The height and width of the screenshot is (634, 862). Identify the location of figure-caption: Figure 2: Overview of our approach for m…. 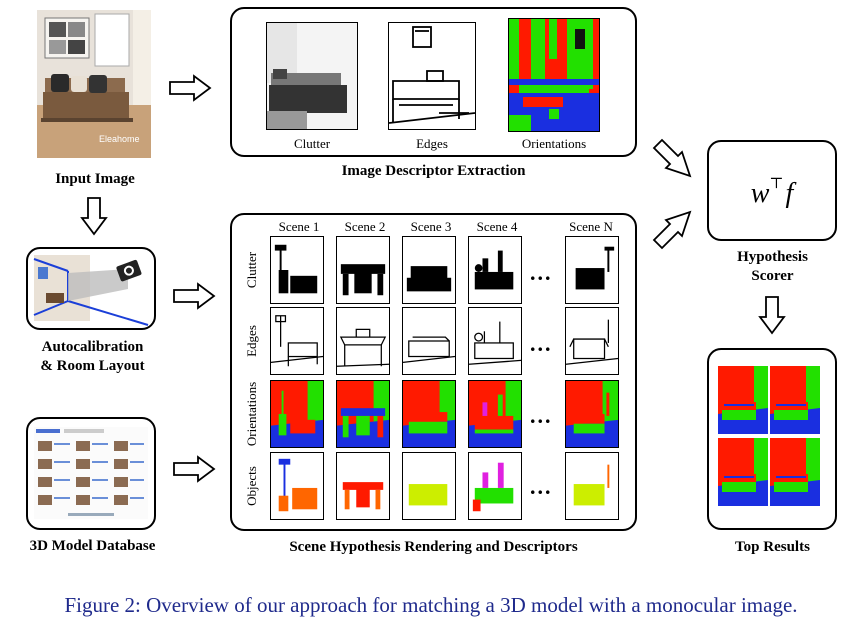
(431, 605).